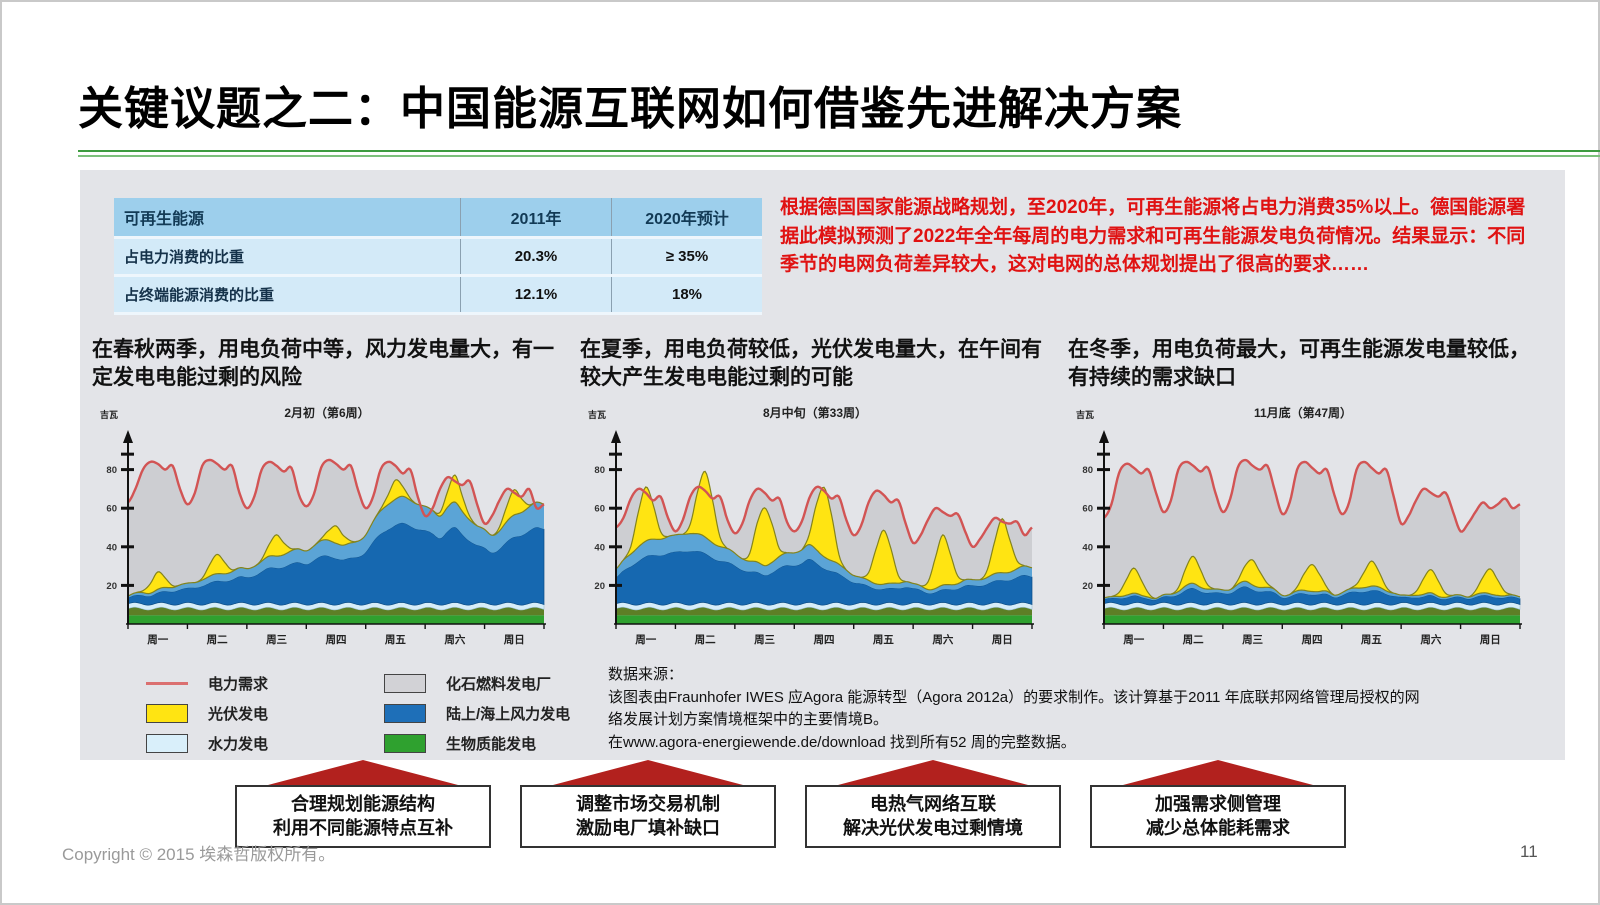 The width and height of the screenshot is (1600, 905). What do you see at coordinates (648, 816) in the screenshot?
I see `action-box: 调整市场交易机制 激励电厂填补缺口` at bounding box center [648, 816].